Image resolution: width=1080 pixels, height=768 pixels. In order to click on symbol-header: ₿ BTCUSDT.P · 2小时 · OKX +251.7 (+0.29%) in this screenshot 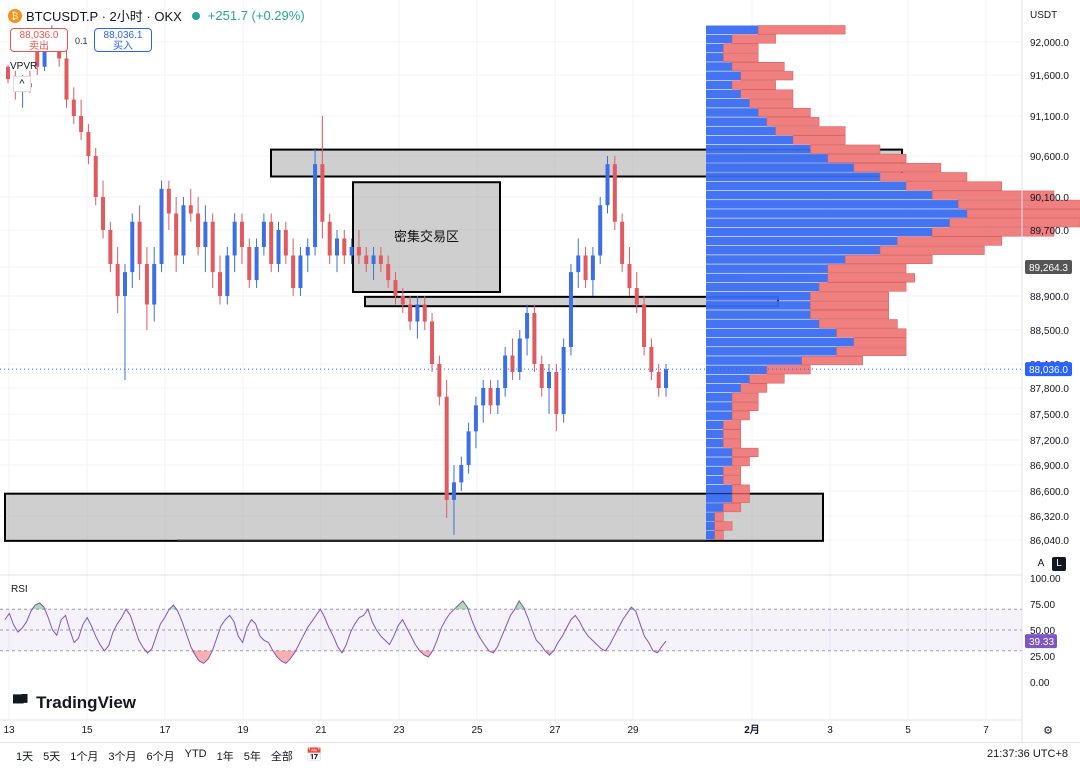, I will do `click(156, 15)`.